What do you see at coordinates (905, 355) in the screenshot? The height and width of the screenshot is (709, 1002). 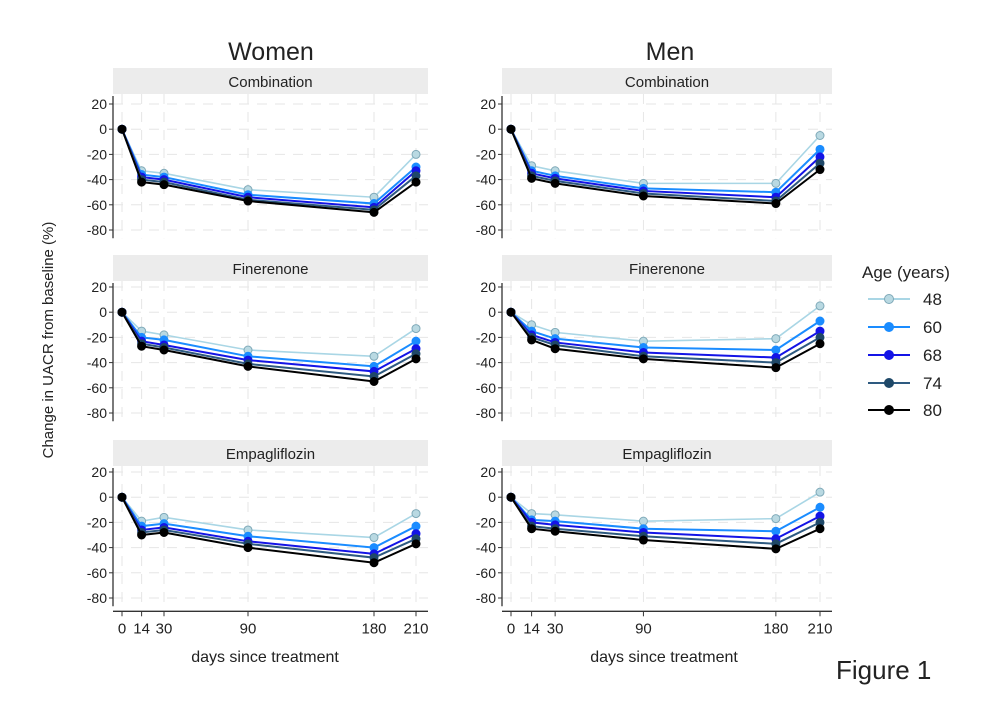 I see `legend-item-68: 68` at bounding box center [905, 355].